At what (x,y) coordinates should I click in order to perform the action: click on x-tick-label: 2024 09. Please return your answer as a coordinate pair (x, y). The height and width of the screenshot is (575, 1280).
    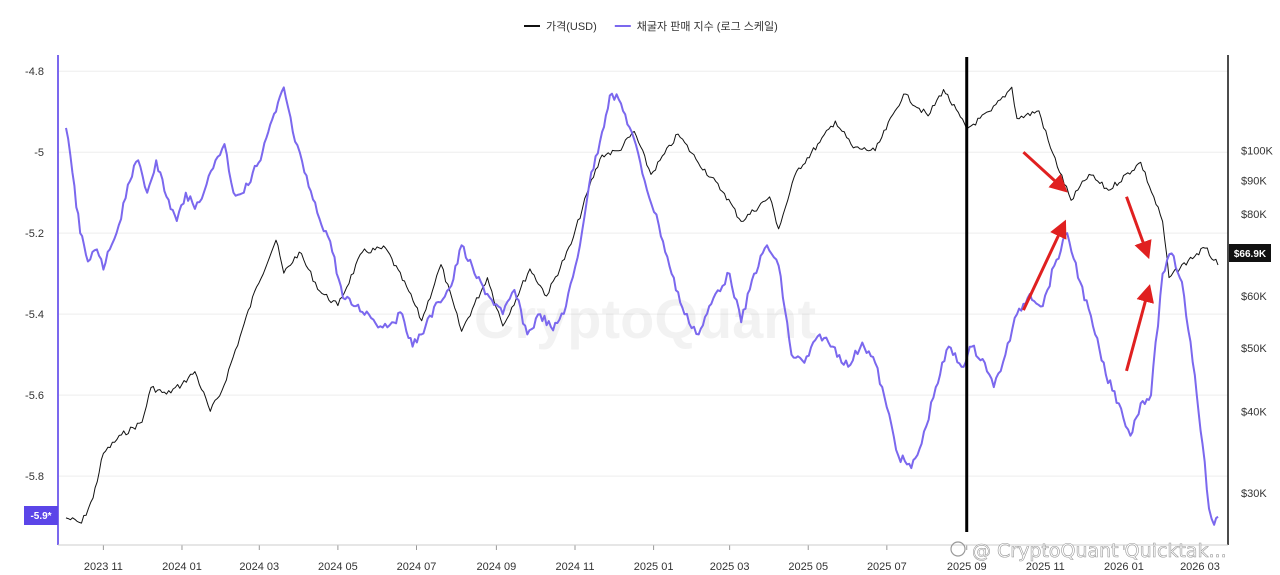
    Looking at the image, I should click on (497, 567).